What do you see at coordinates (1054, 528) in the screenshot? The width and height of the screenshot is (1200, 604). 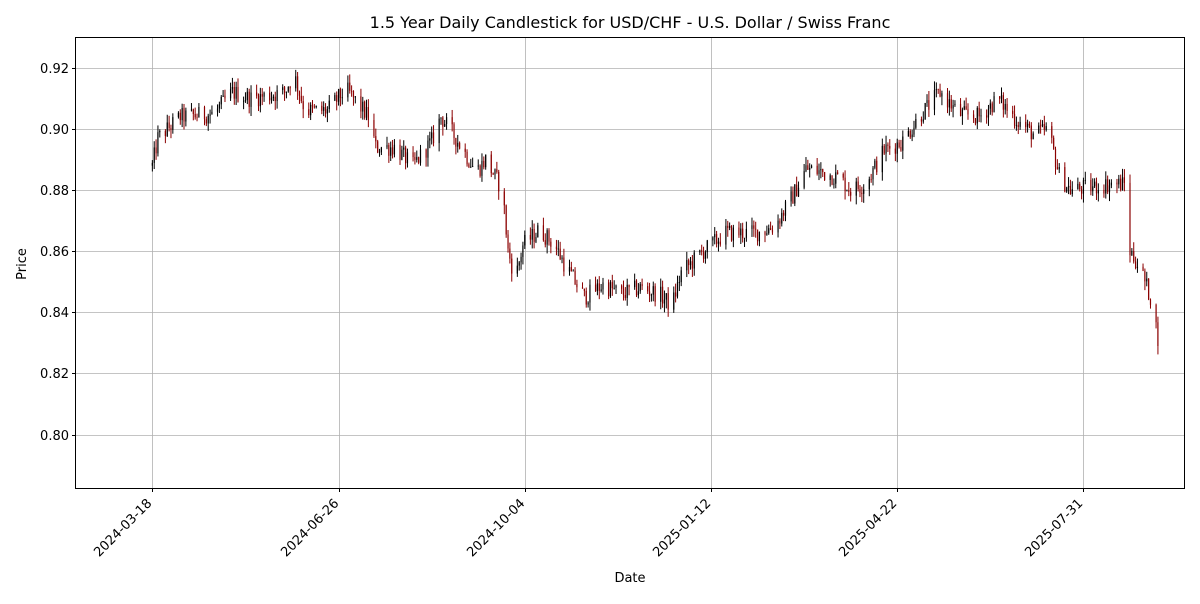 I see `x-tick-label: 2025-07-31` at bounding box center [1054, 528].